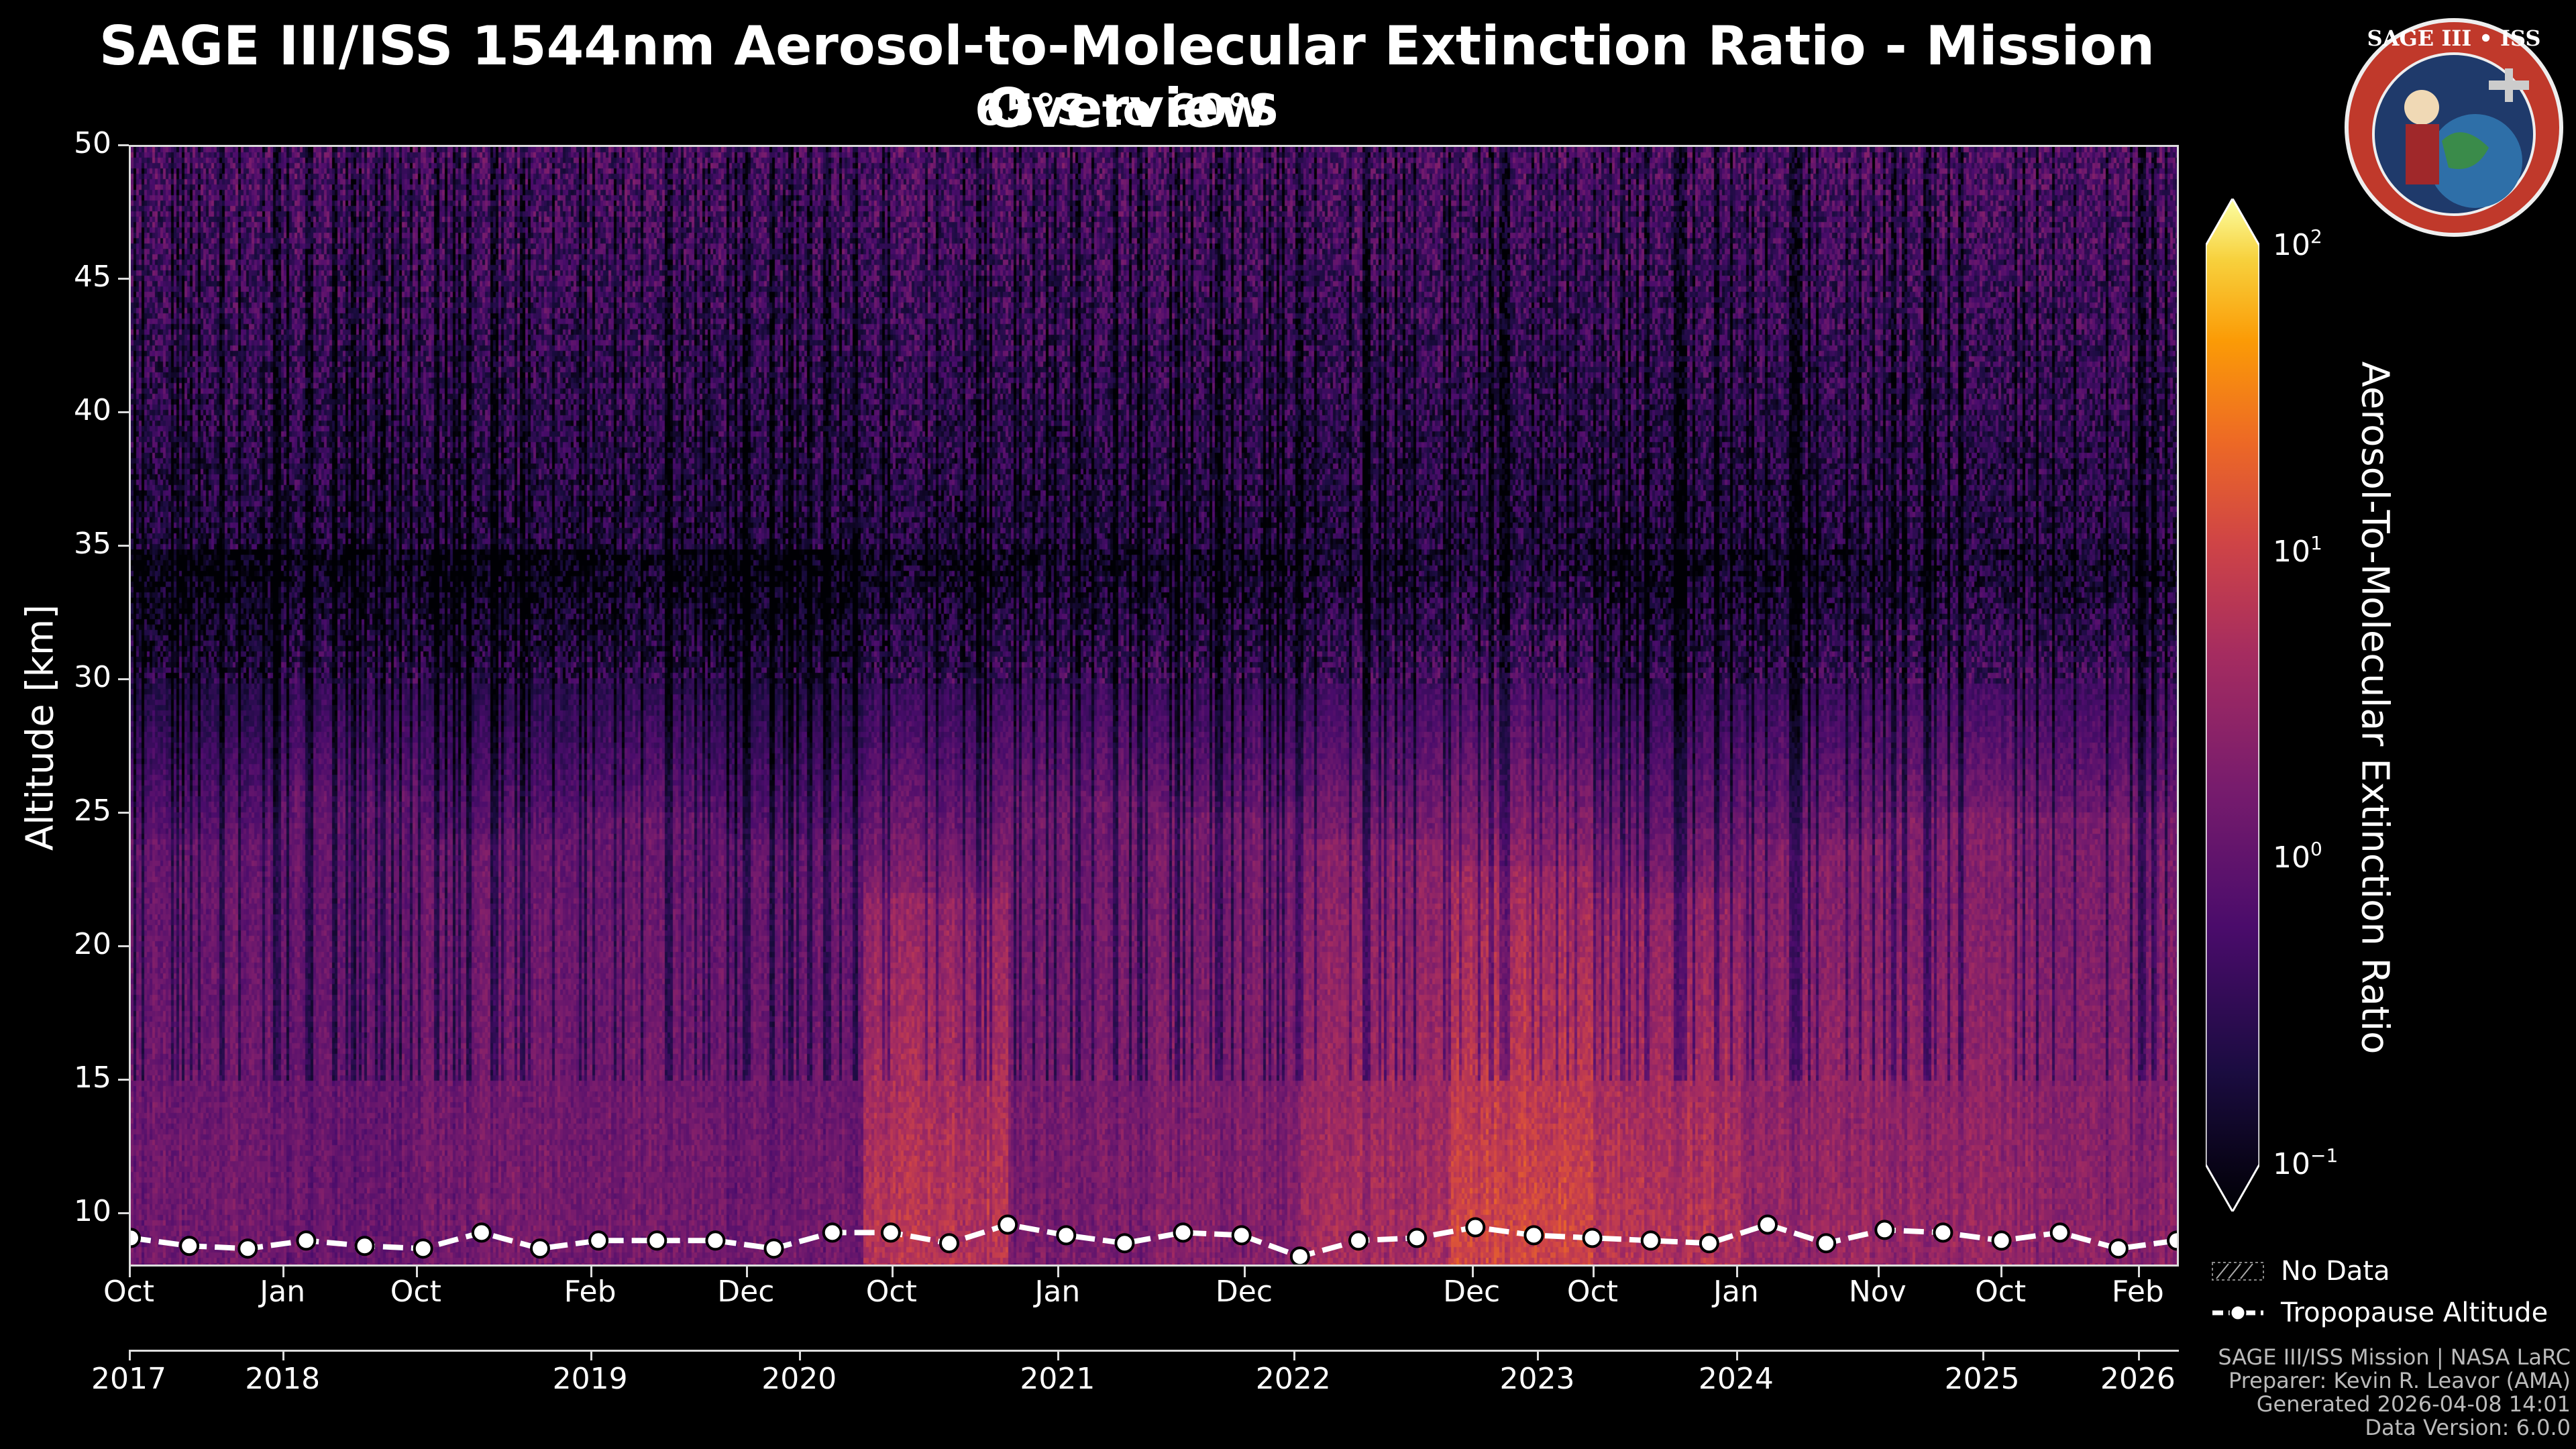 Image resolution: width=2576 pixels, height=1449 pixels. What do you see at coordinates (1057, 1379) in the screenshot?
I see `x-year-tick-label: 2021` at bounding box center [1057, 1379].